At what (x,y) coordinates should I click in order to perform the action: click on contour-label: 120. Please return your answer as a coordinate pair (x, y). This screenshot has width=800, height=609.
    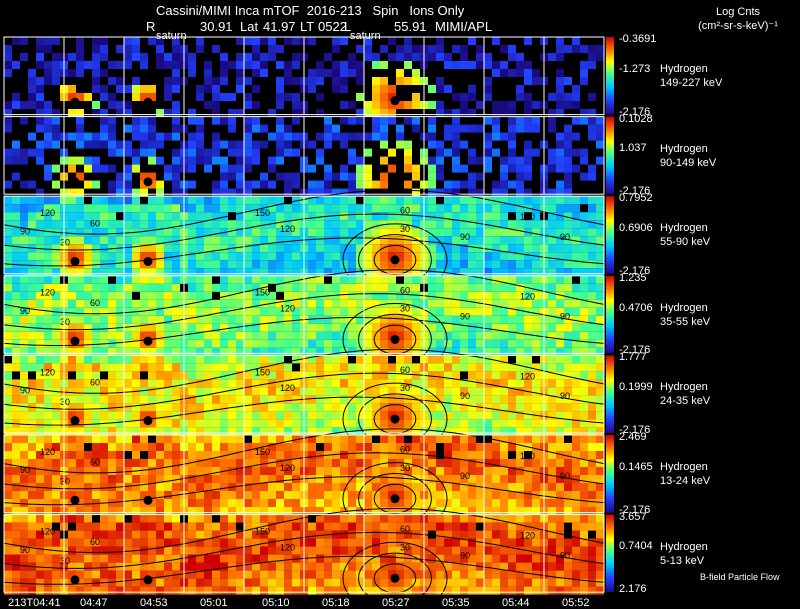
    Looking at the image, I should click on (47, 293).